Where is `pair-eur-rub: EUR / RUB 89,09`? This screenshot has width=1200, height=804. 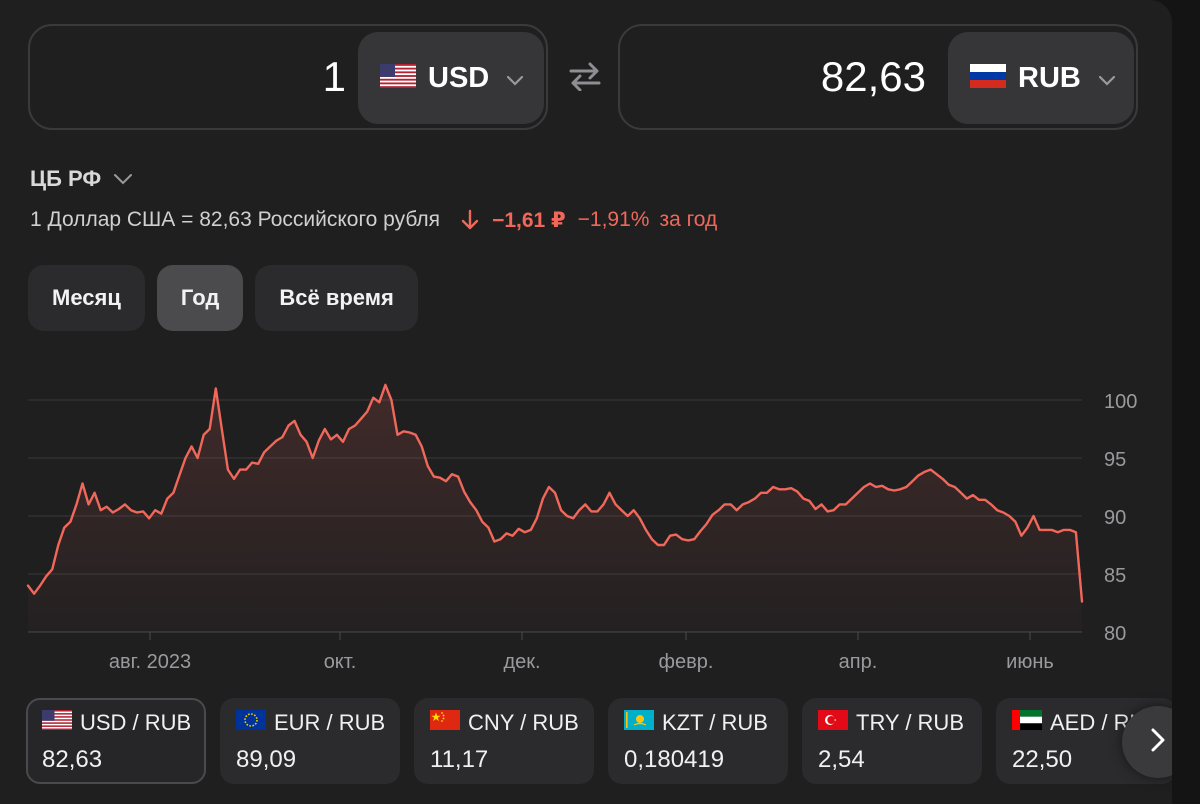 pair-eur-rub: EUR / RUB 89,09 is located at coordinates (310, 741).